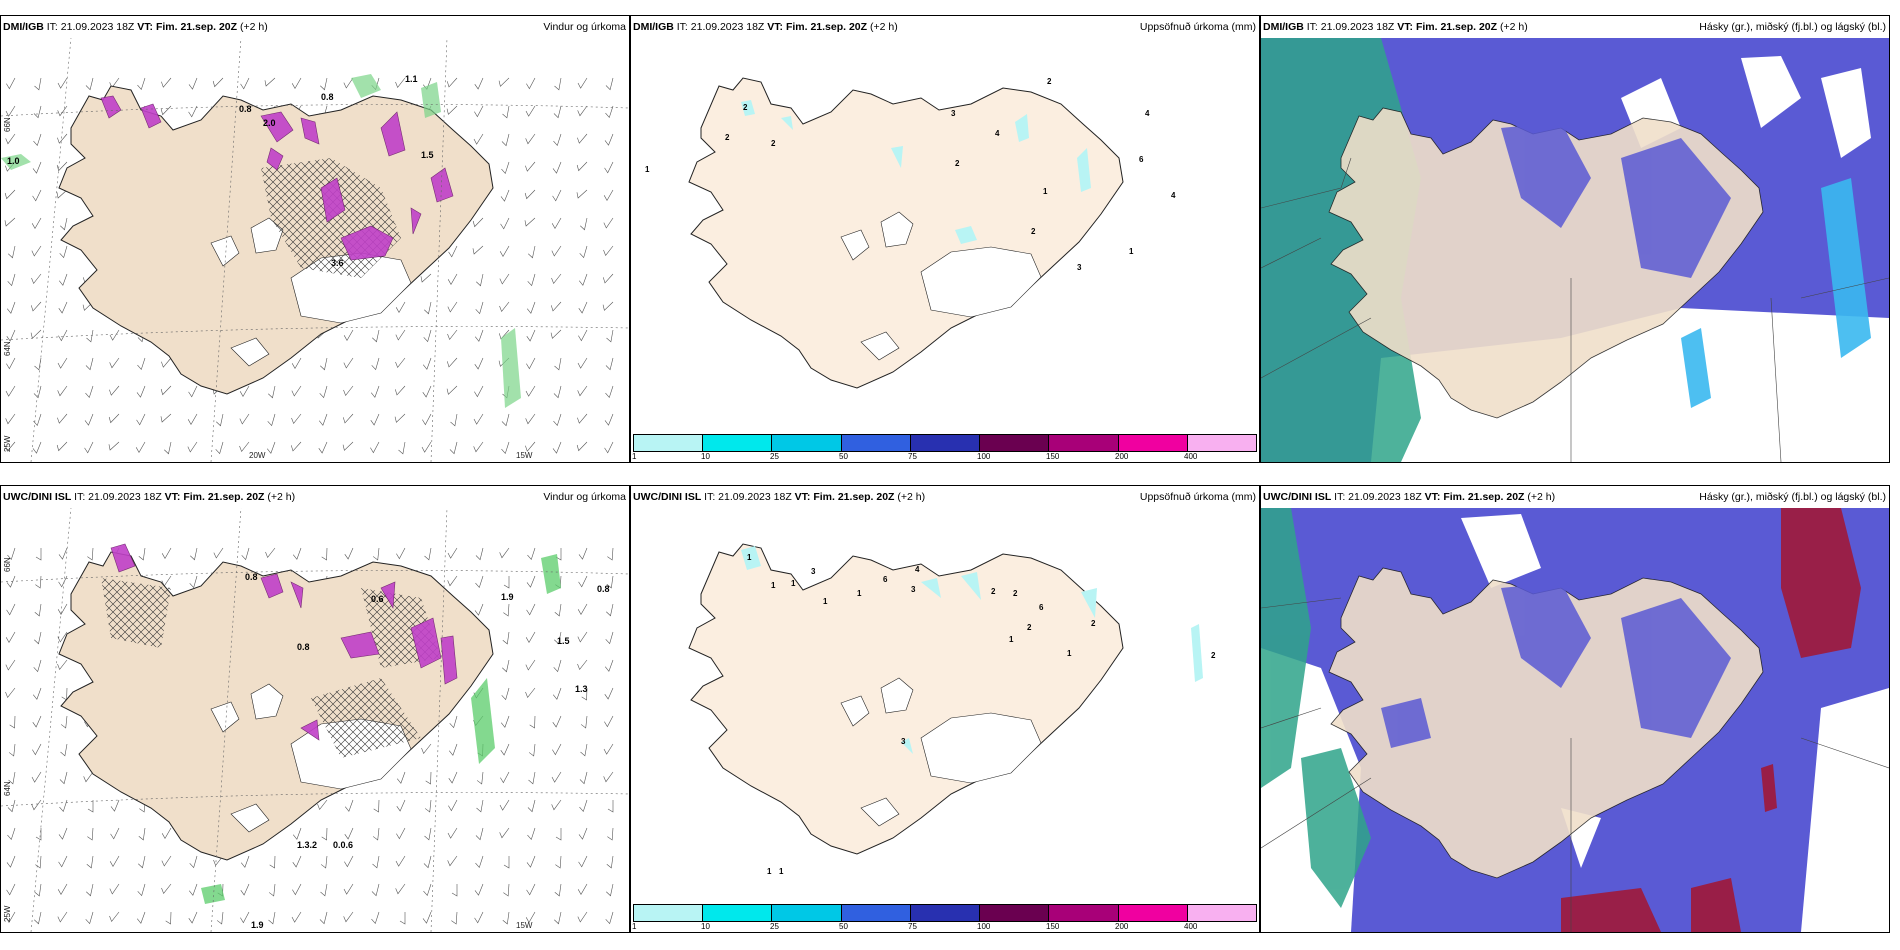 Image resolution: width=1900 pixels, height=950 pixels. Describe the element at coordinates (257, 455) in the screenshot. I see `lon-label-20: 20W` at that location.